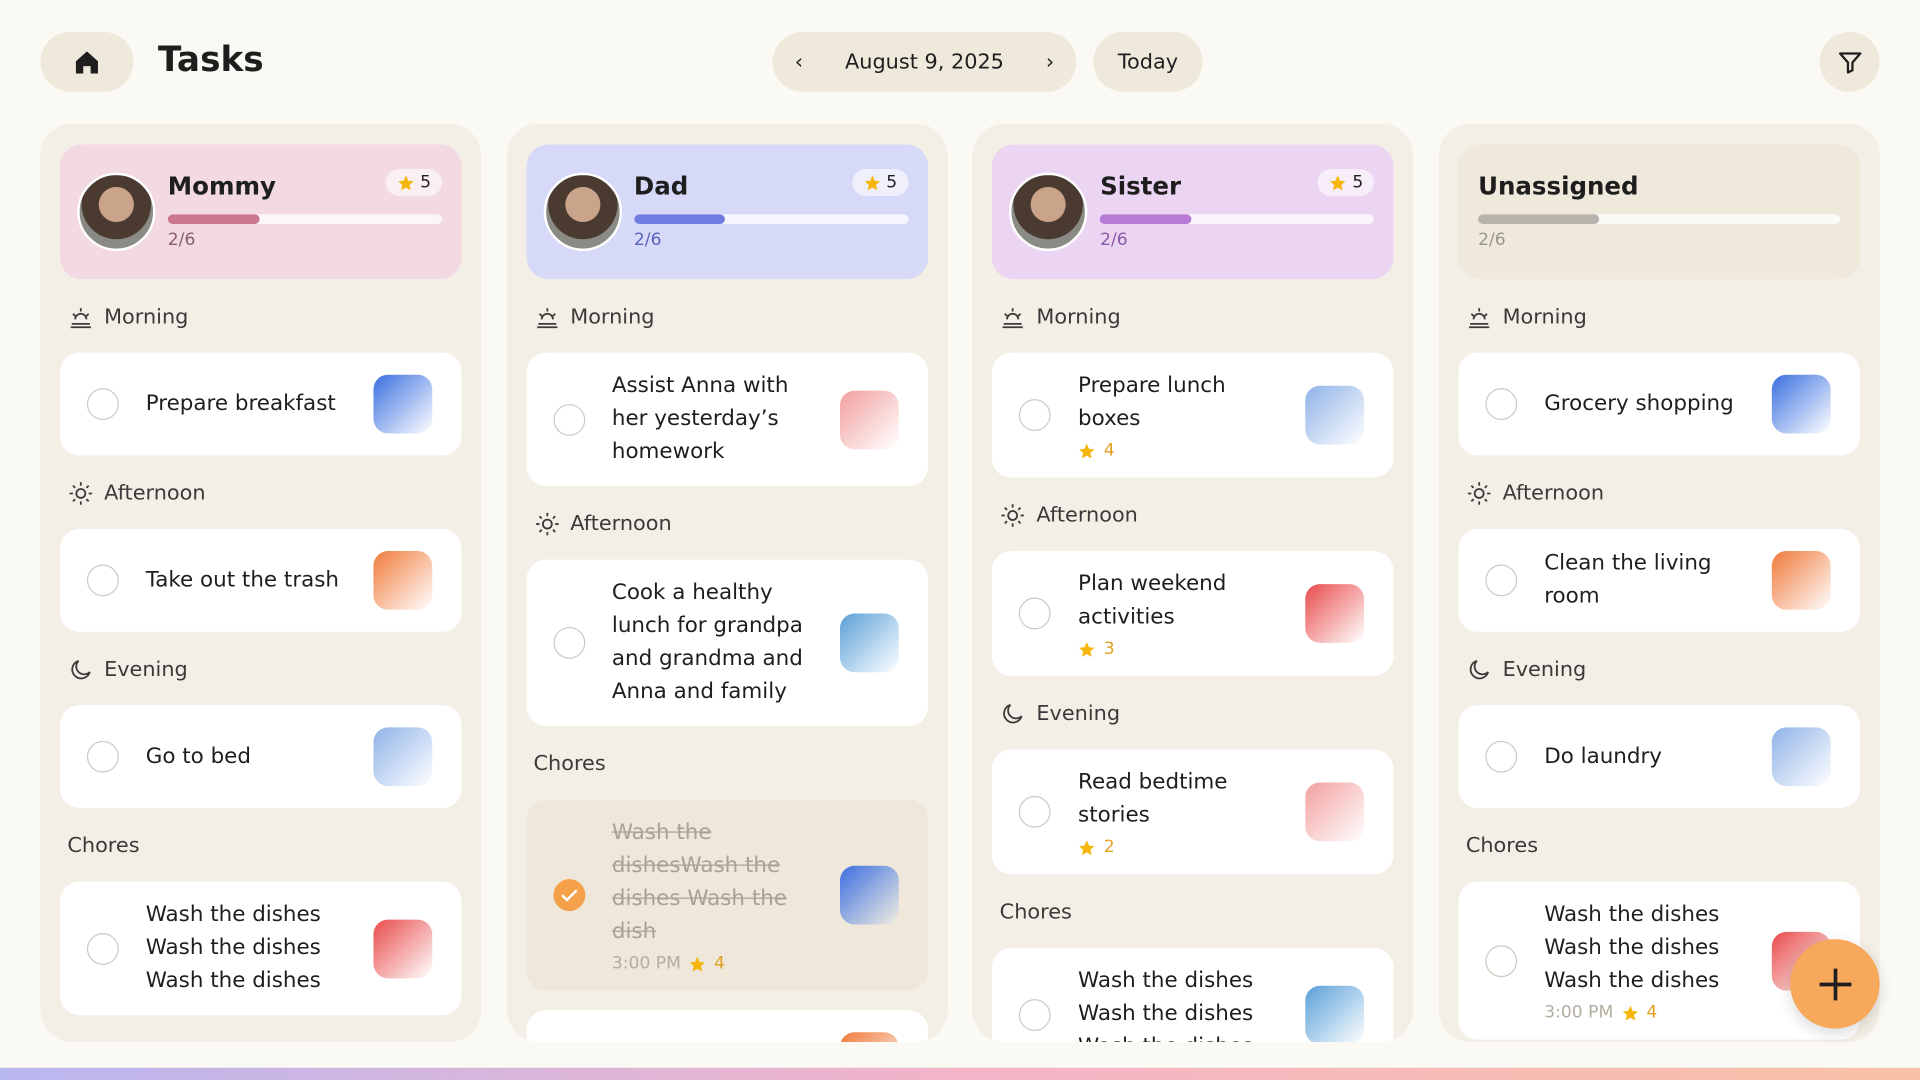 The width and height of the screenshot is (1920, 1080). What do you see at coordinates (727, 212) in the screenshot?
I see `member-header: Dad 5 2/6` at bounding box center [727, 212].